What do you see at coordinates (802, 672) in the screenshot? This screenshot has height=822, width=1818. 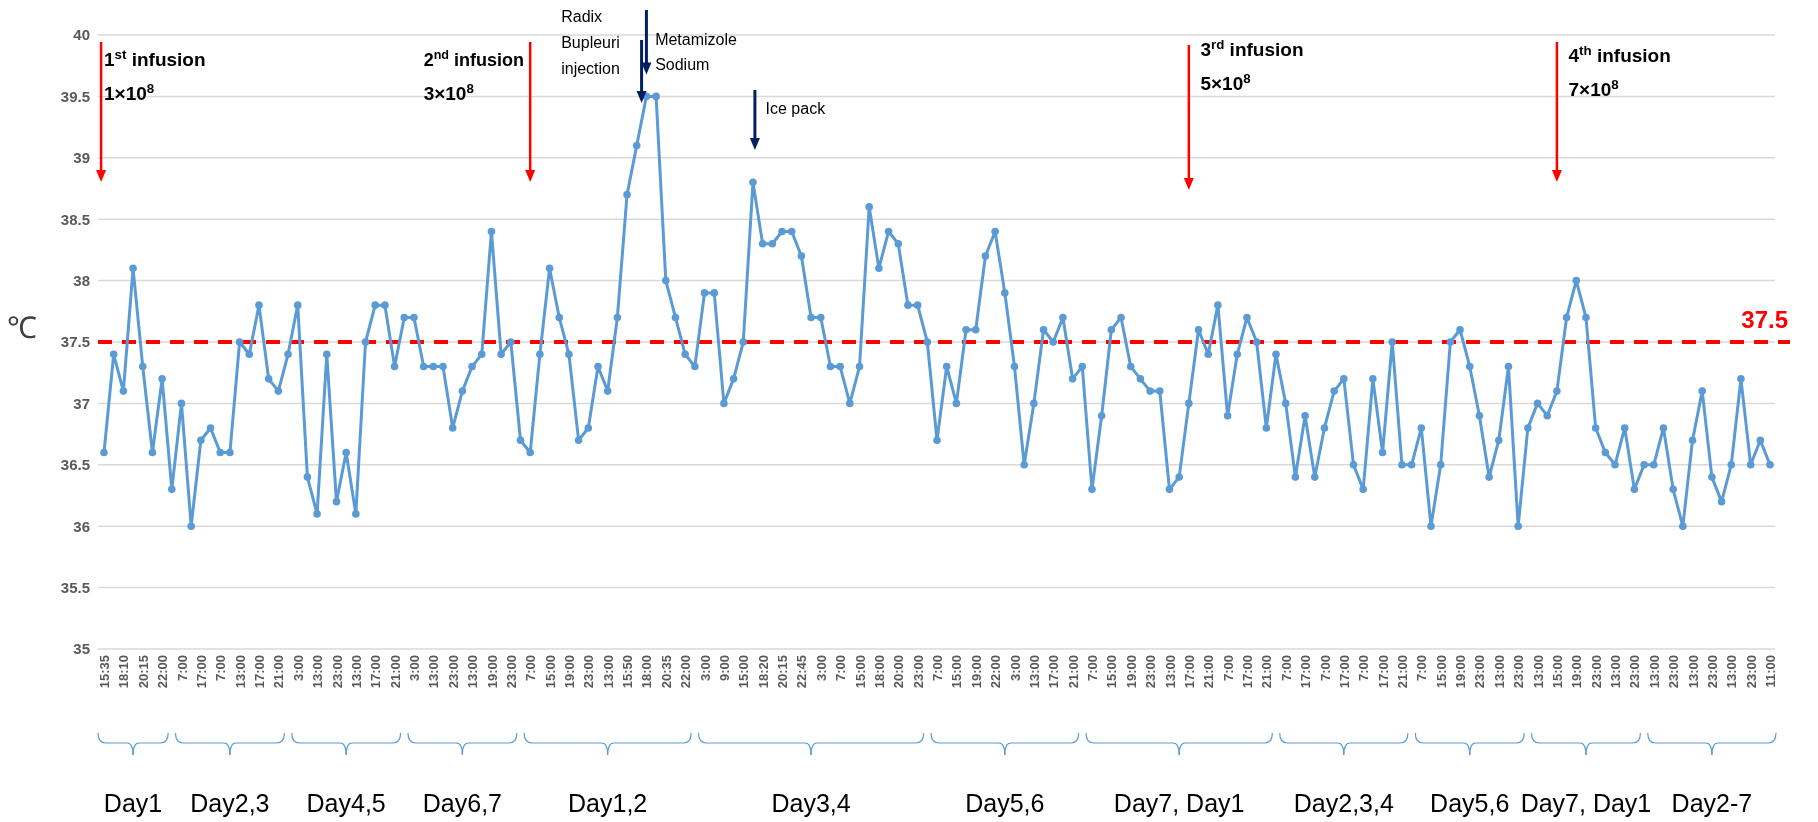 I see `x-tick-label: 22:45` at bounding box center [802, 672].